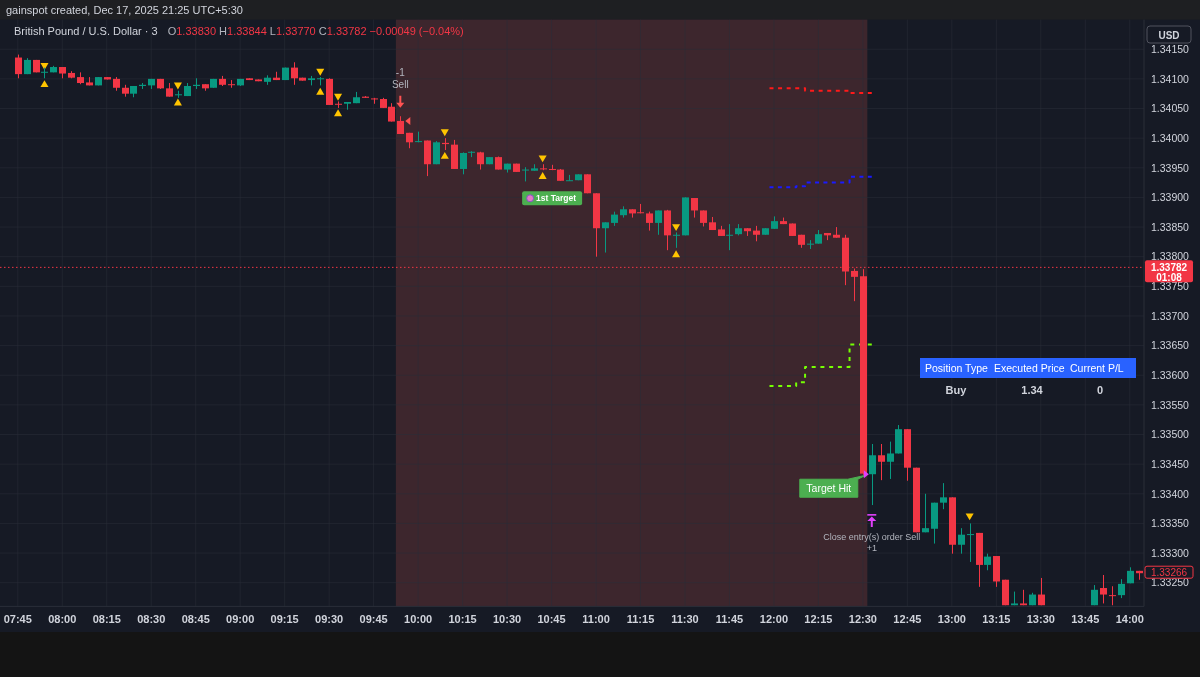 This screenshot has height=677, width=1200. What do you see at coordinates (195, 619) in the screenshot?
I see `x-tick-label: 08:45` at bounding box center [195, 619].